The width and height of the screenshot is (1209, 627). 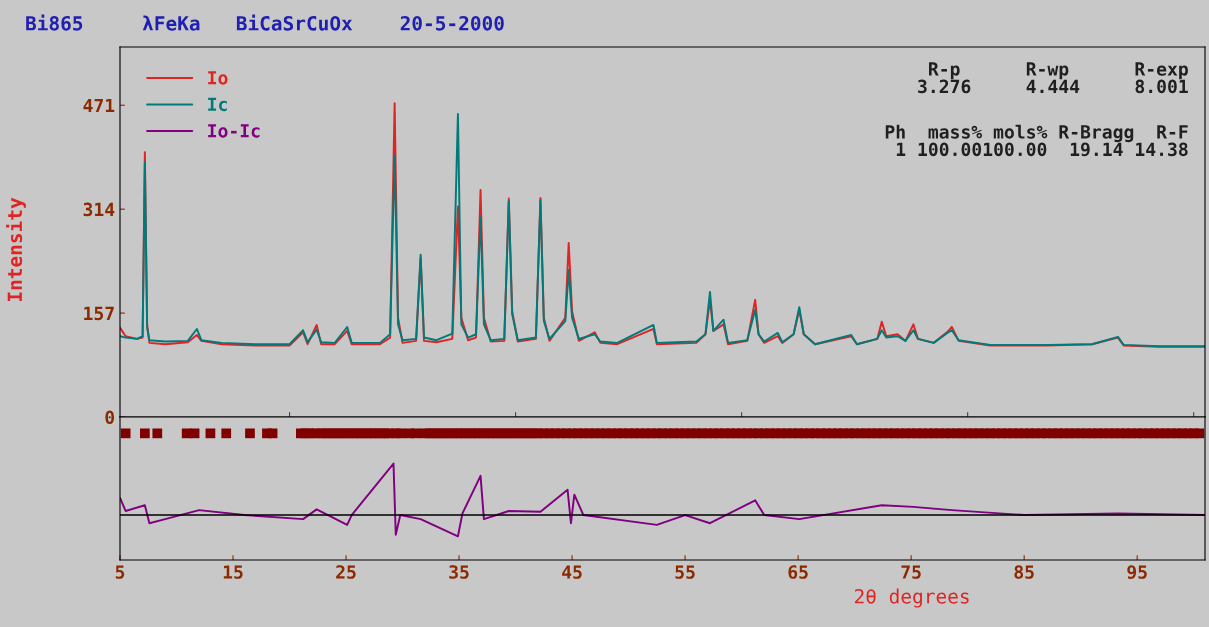 What do you see at coordinates (99, 105) in the screenshot?
I see `y-tick-label: 471` at bounding box center [99, 105].